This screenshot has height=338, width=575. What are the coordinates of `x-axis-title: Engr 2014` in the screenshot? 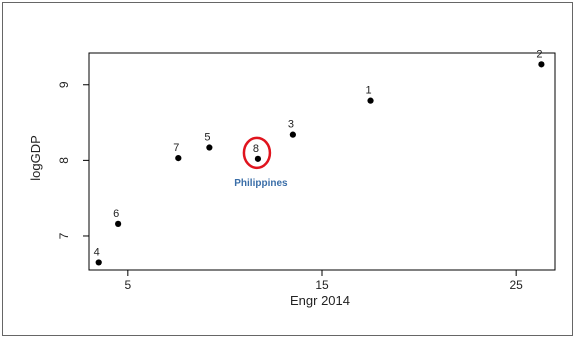 It's located at (320, 300).